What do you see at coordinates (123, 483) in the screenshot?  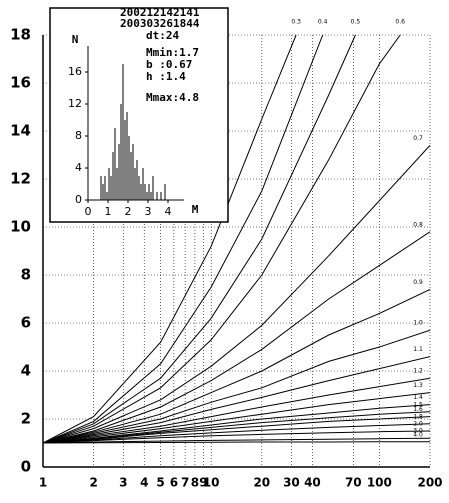 I see `x-tick-label: 3` at bounding box center [123, 483].